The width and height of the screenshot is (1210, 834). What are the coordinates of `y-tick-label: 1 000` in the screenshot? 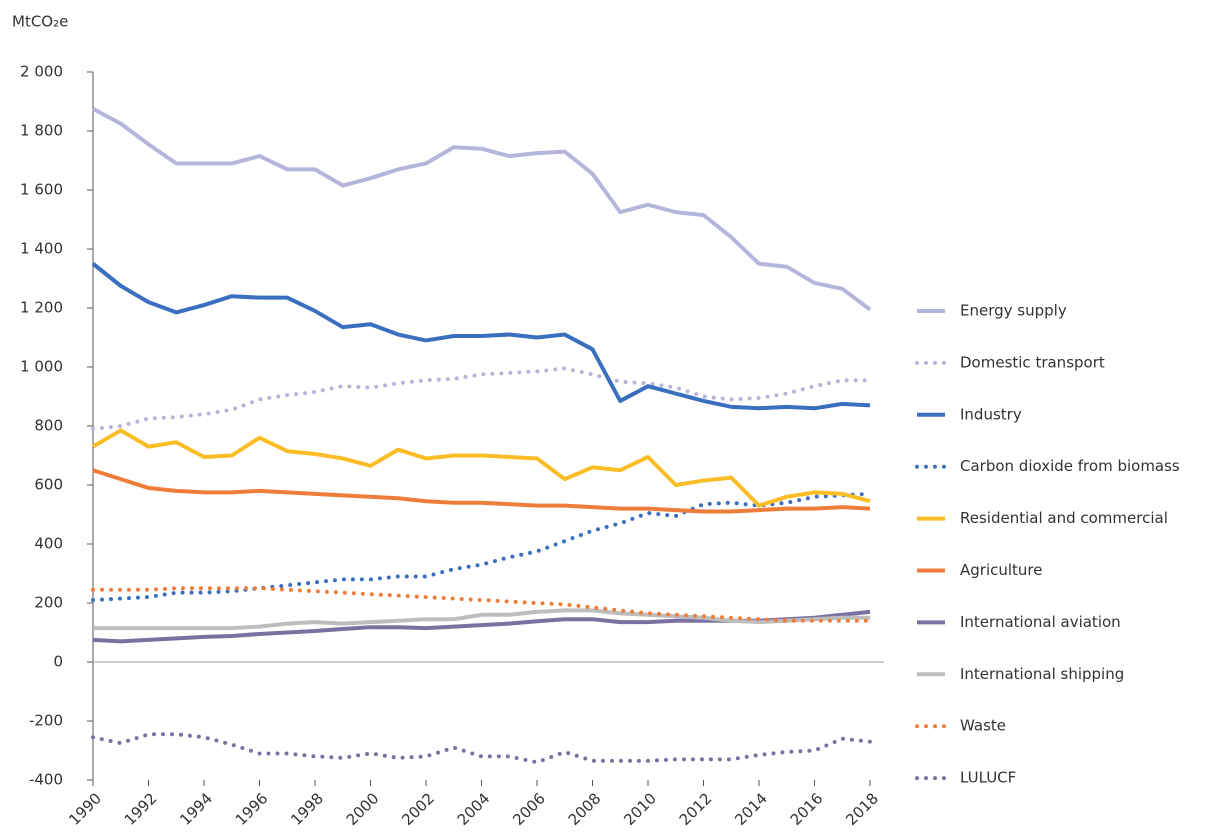 It's located at (41, 367).